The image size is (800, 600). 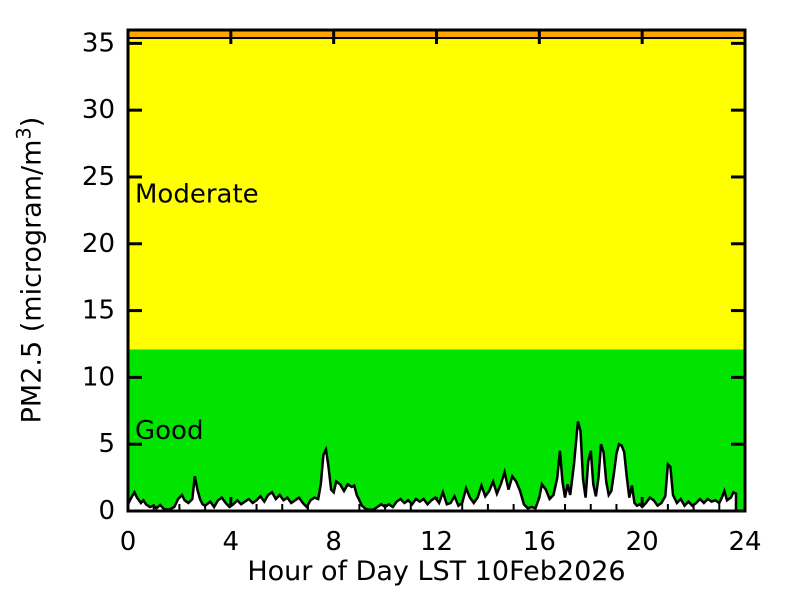 I want to click on y-tick-label: 15, so click(x=98, y=311).